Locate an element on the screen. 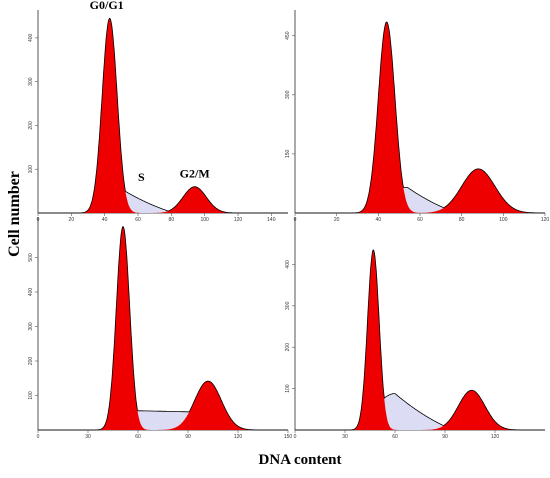 The height and width of the screenshot is (478, 550). y-axis-label: Cell number is located at coordinates (14, 214).